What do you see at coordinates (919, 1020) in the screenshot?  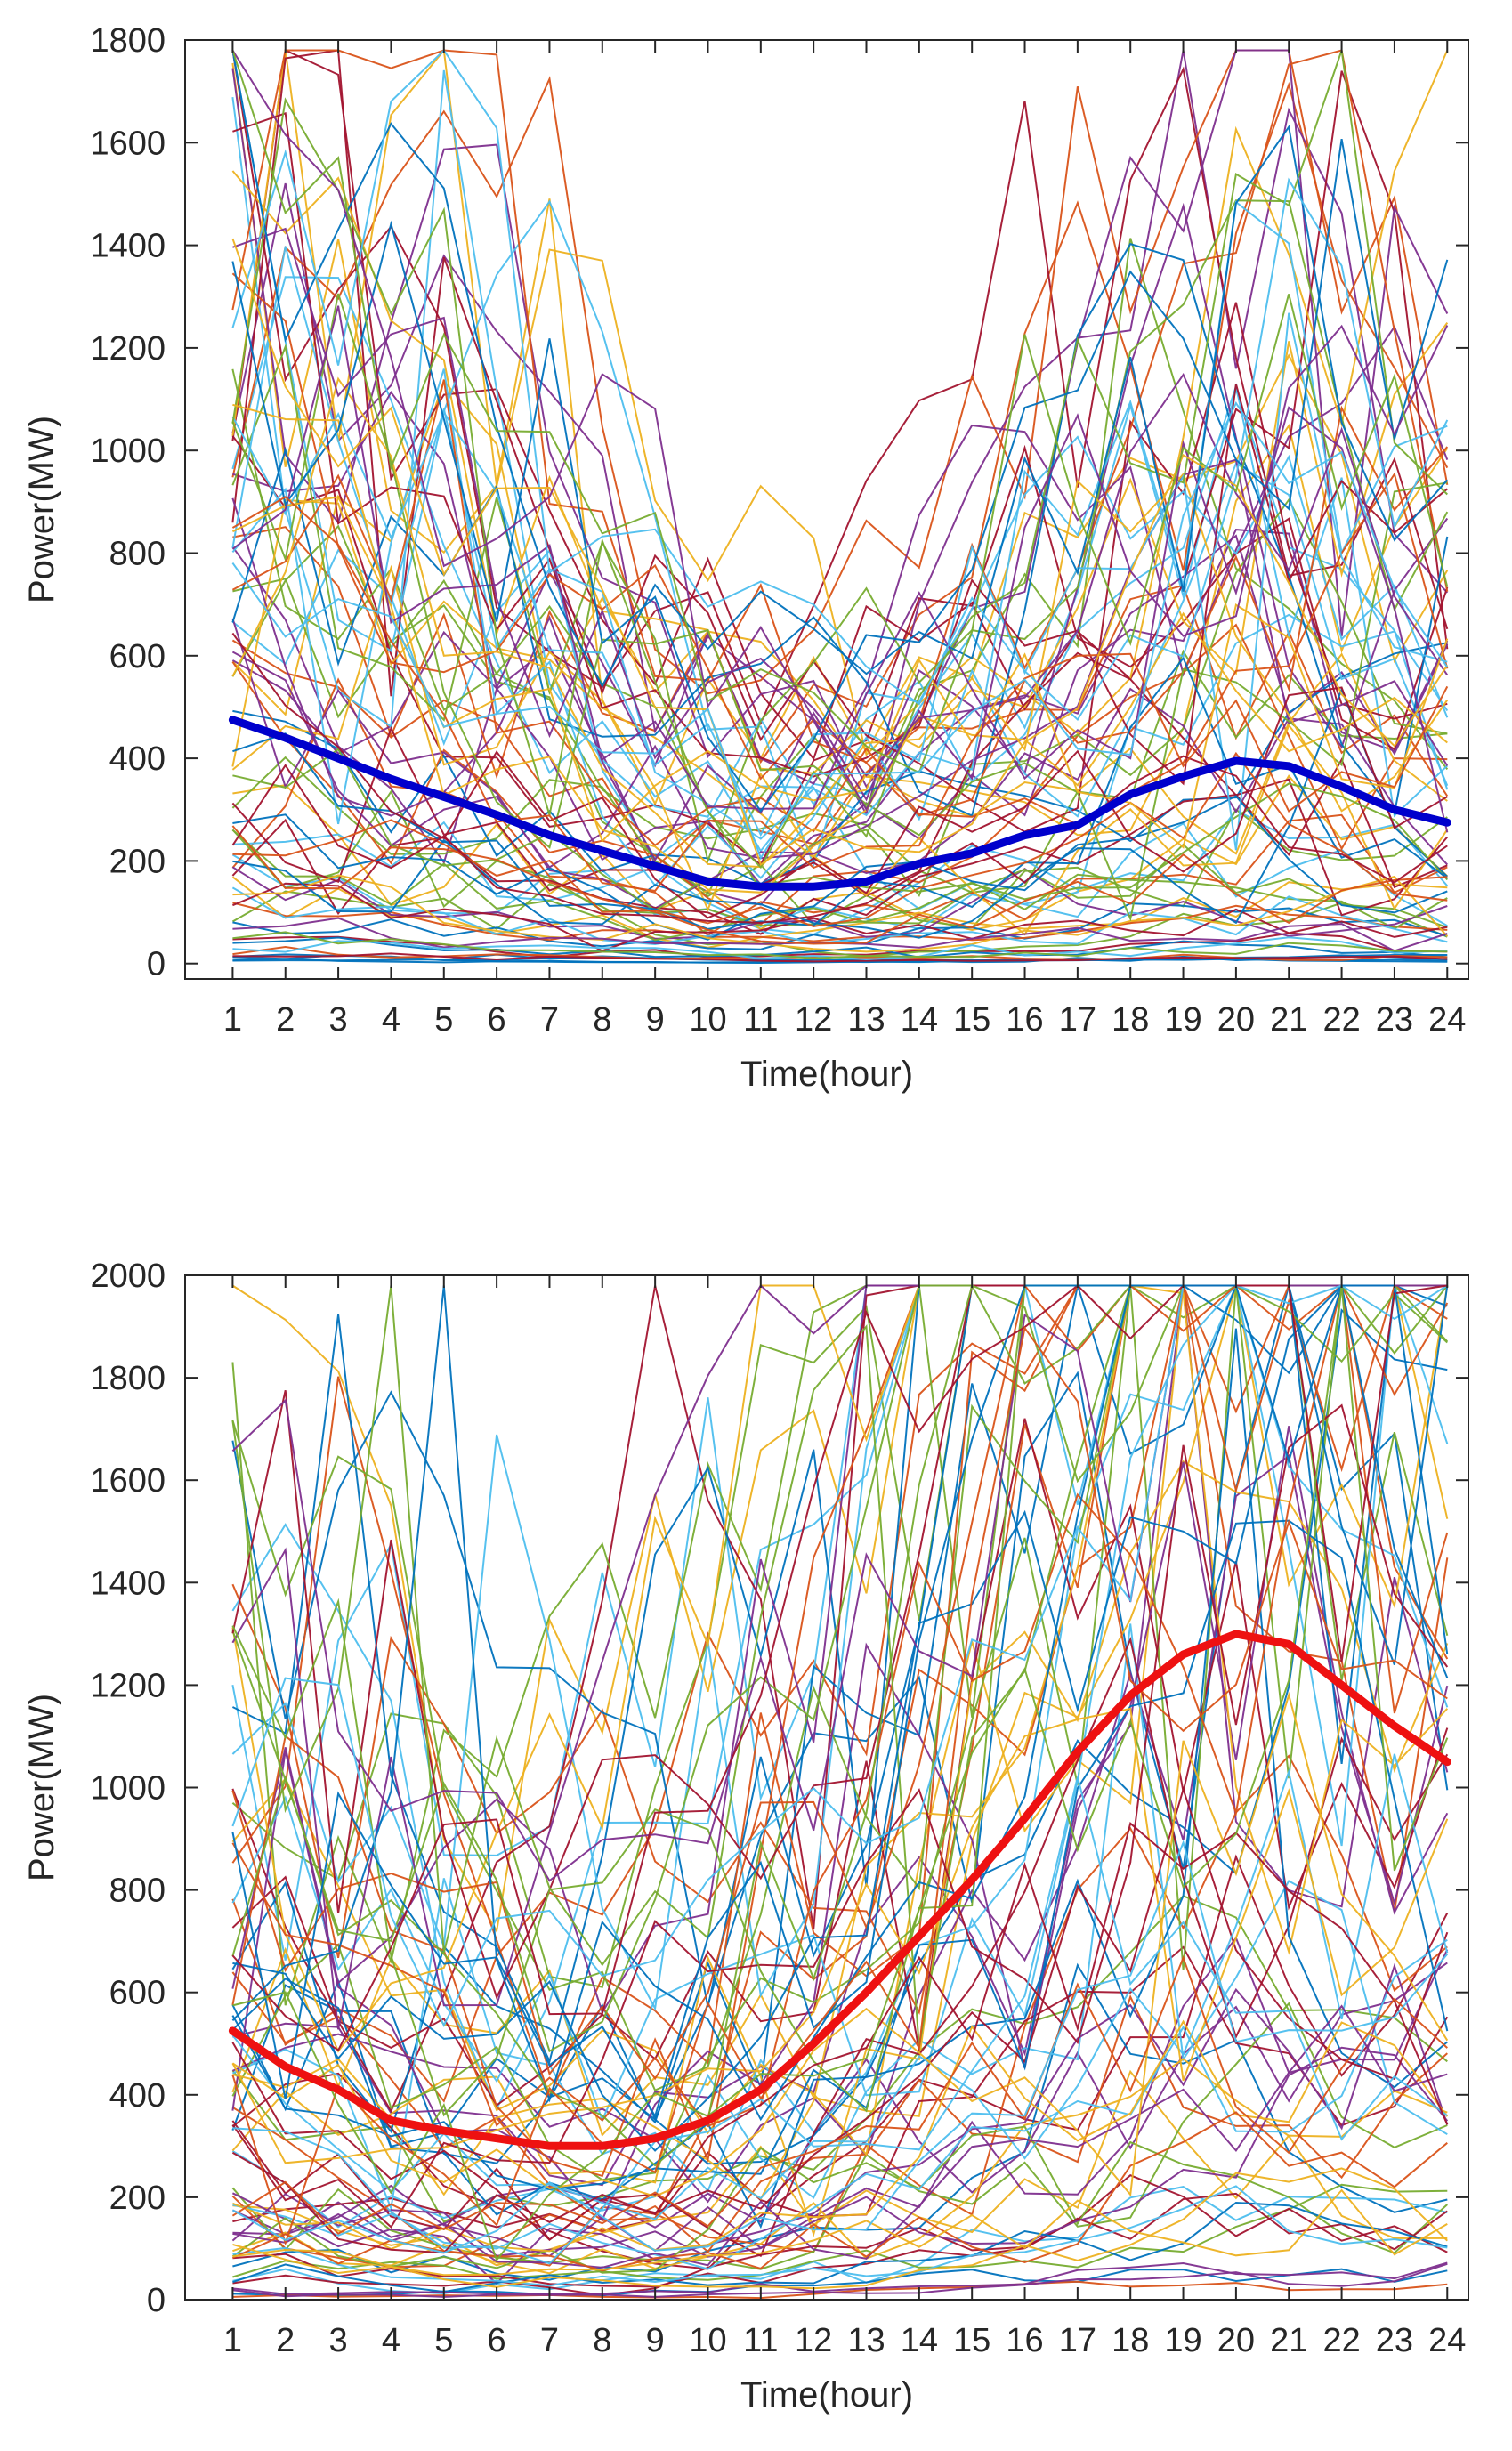 I see `top-xtick-label: 14` at bounding box center [919, 1020].